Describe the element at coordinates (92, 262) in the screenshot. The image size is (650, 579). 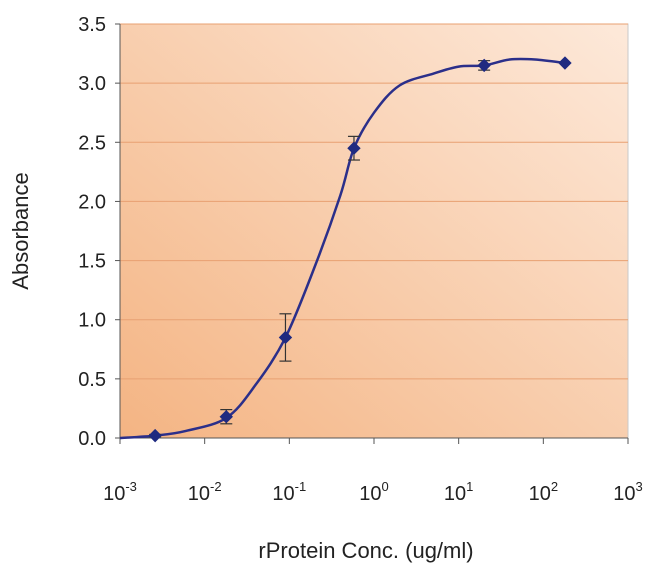
I see `y-tick-label: 1.5` at that location.